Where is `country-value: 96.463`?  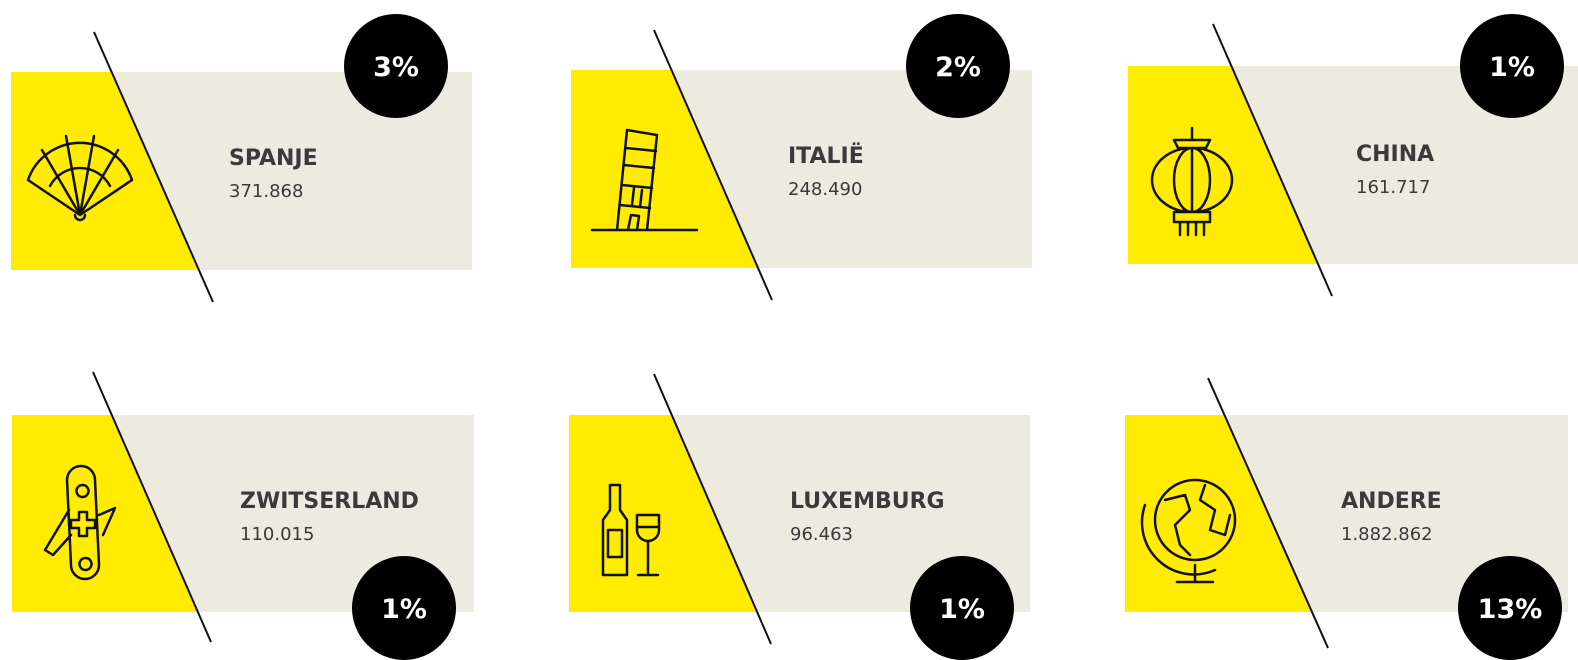 country-value: 96.463 is located at coordinates (821, 534).